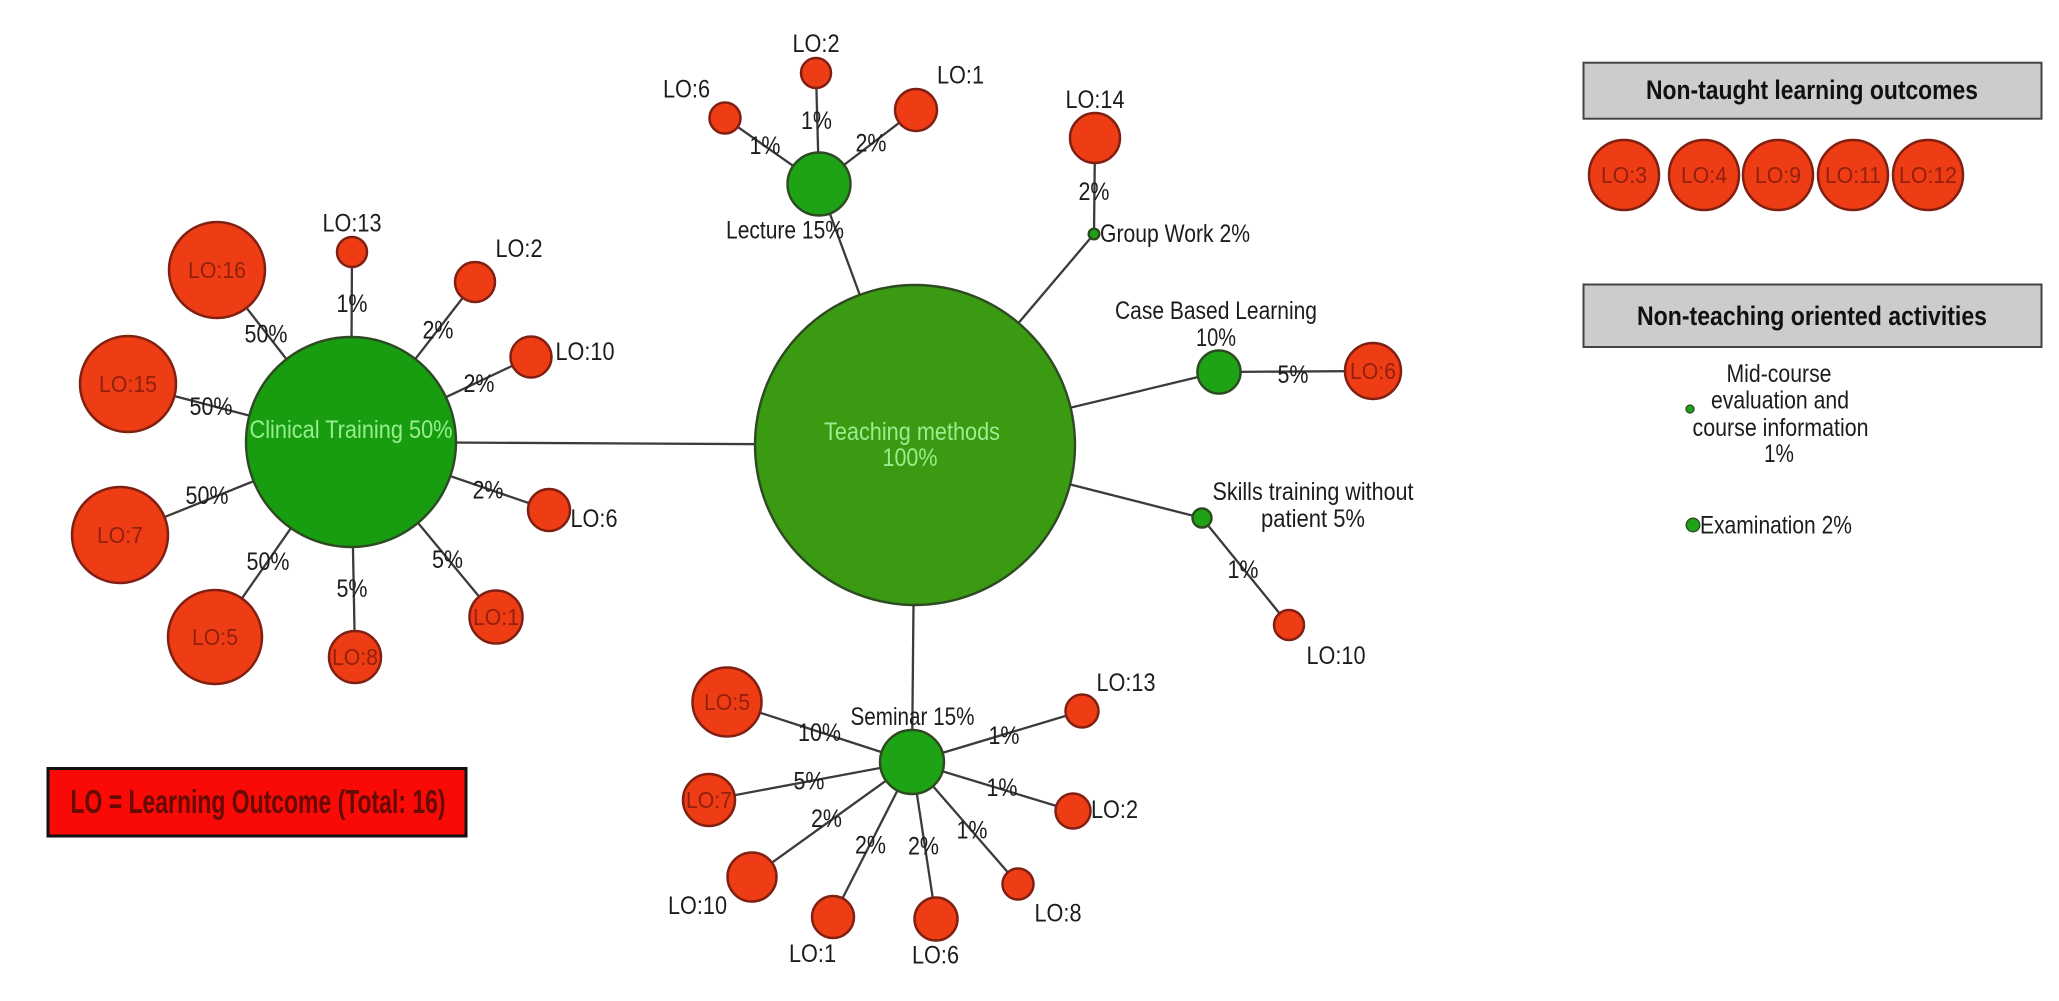  I want to click on svg-text: LO:12, so click(1928, 175).